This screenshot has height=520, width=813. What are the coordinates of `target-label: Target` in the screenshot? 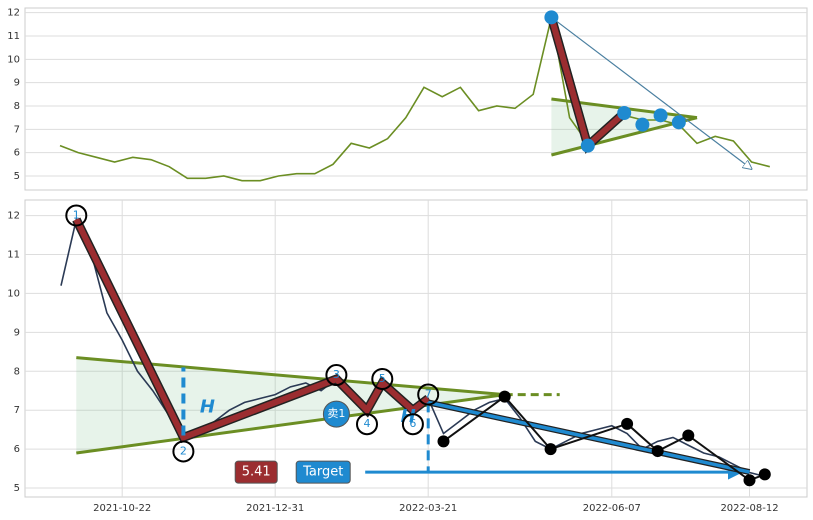 It's located at (322, 472).